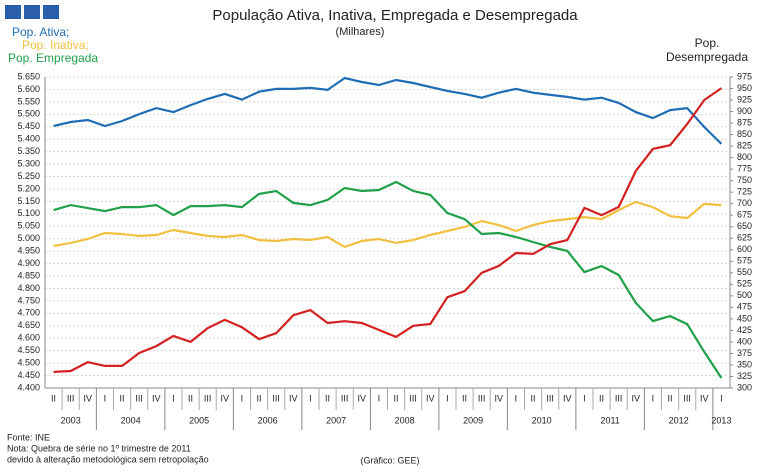 The height and width of the screenshot is (476, 767). Describe the element at coordinates (268, 420) in the screenshot. I see `year-label: 2006` at that location.